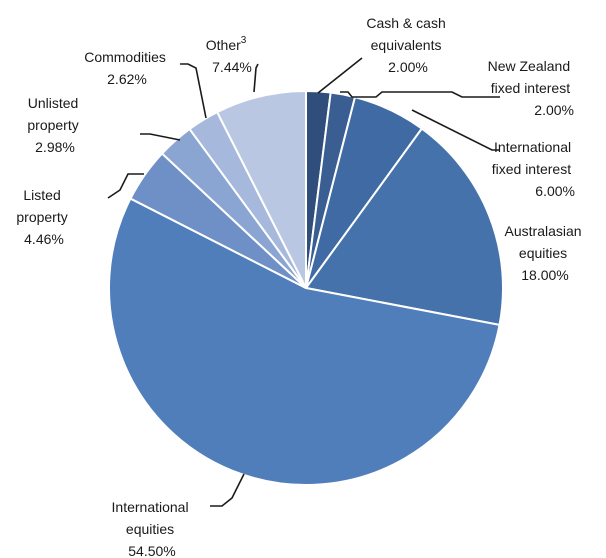 The width and height of the screenshot is (606, 558). I want to click on slice-label-intl-fixed: International fixed interest 6.00%, so click(533, 169).